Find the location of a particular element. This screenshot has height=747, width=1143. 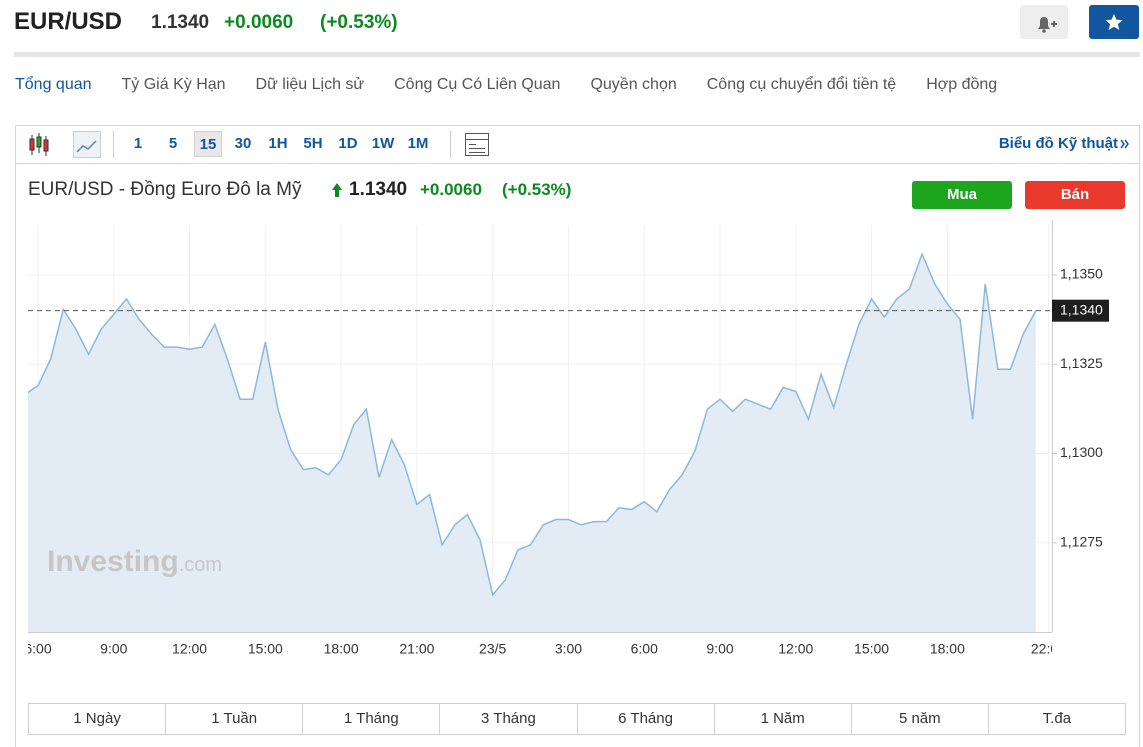

tab: Dữ liệu Lịch sử is located at coordinates (310, 84).